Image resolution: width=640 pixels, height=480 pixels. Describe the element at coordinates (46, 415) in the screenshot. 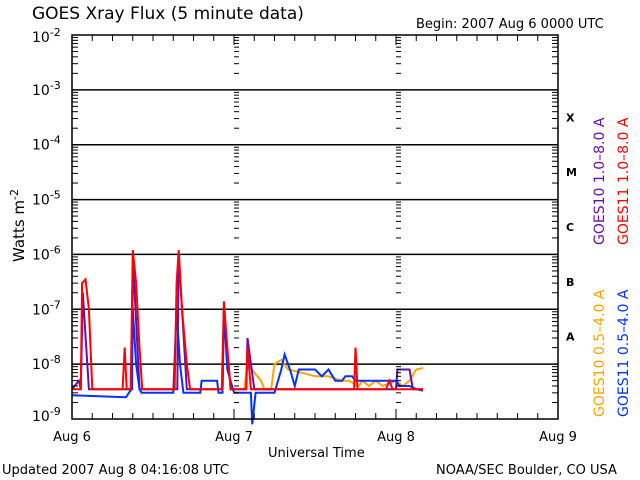

I see `y-tick-label: 10⁻⁹` at that location.